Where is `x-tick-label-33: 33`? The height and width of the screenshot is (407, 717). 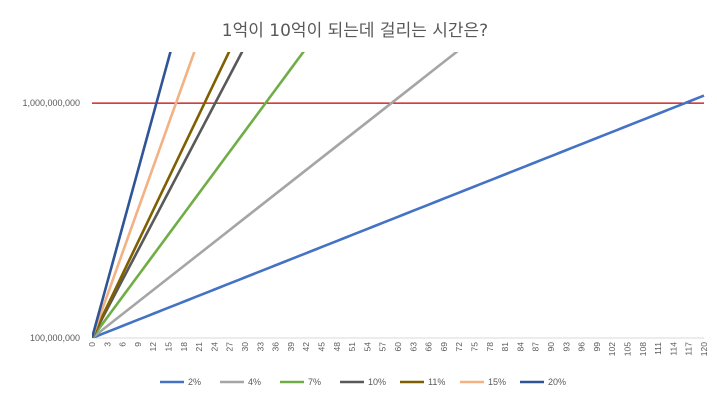
x-tick-label-33: 33 is located at coordinates (260, 347).